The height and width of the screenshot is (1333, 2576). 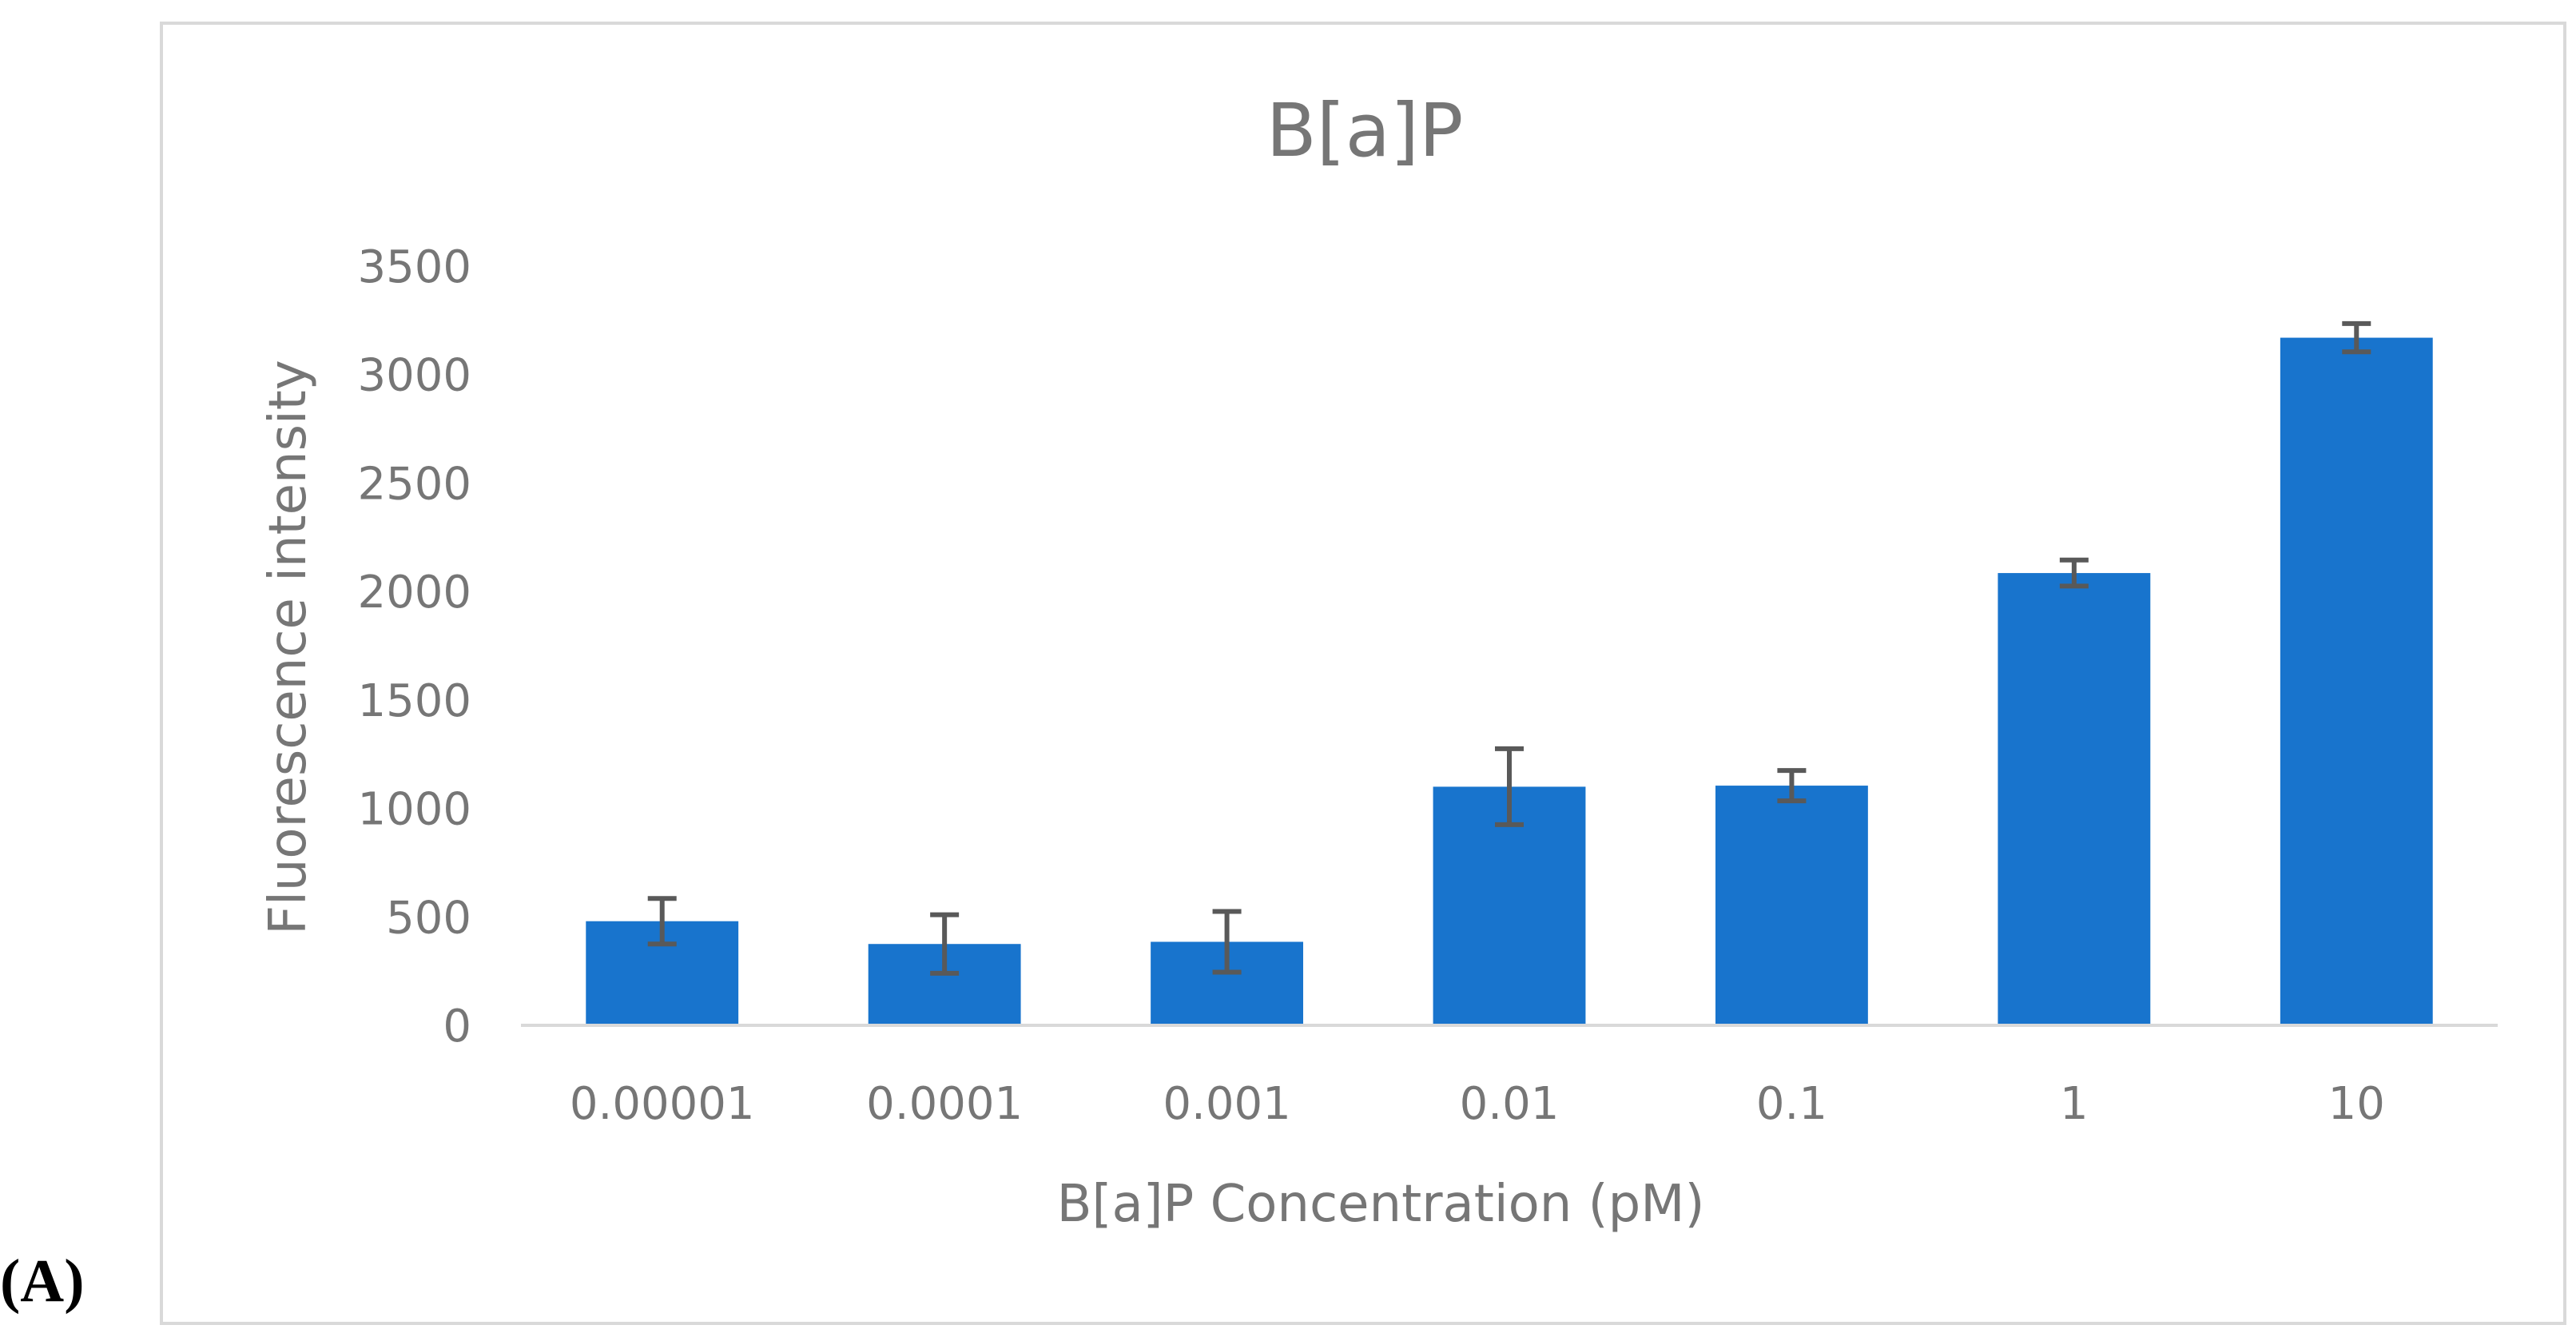 I want to click on chart-title: B[a]P, so click(x=1365, y=130).